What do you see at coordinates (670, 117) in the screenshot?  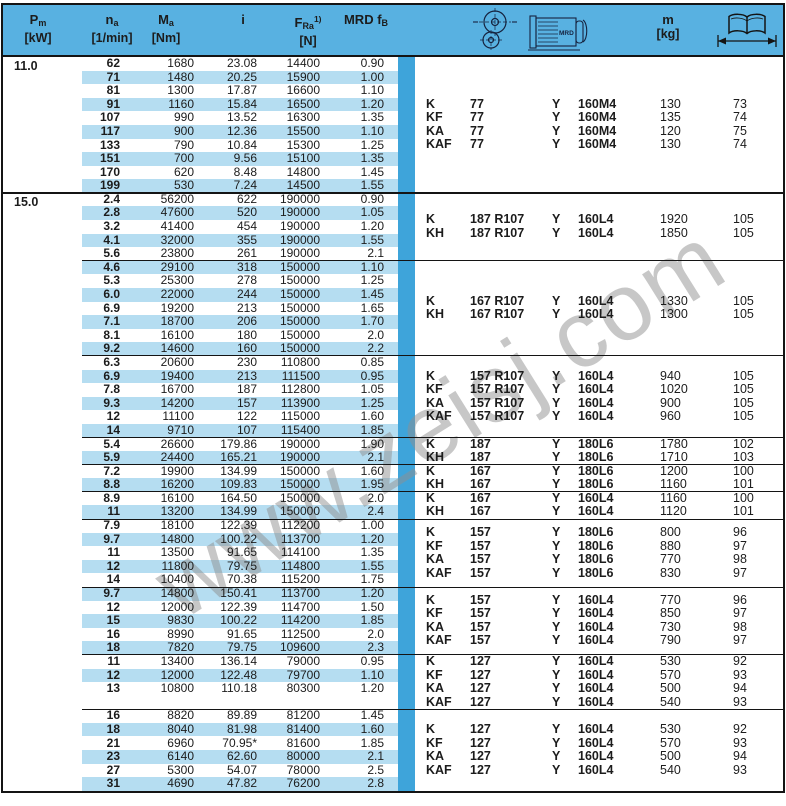 I see `mass-cell: 135` at bounding box center [670, 117].